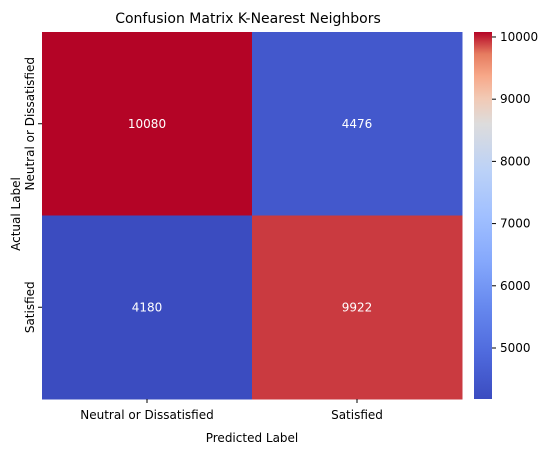  I want to click on y-axis-ticks: Neutral or Dissatisfied Satisfied, so click(32, 195).